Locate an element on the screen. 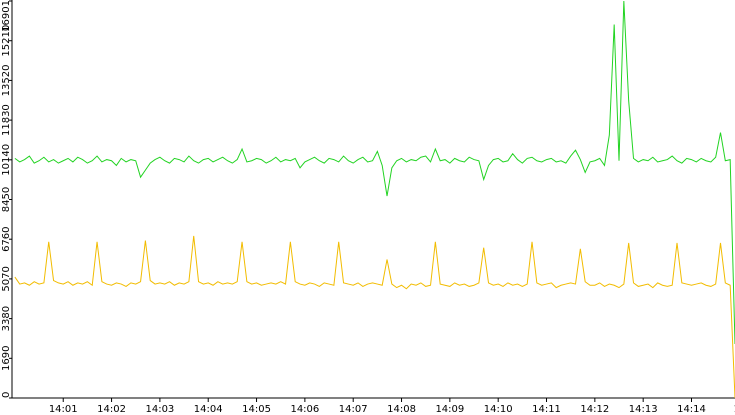 This screenshot has width=735, height=415. x-tick-label: 14:04 is located at coordinates (208, 409).